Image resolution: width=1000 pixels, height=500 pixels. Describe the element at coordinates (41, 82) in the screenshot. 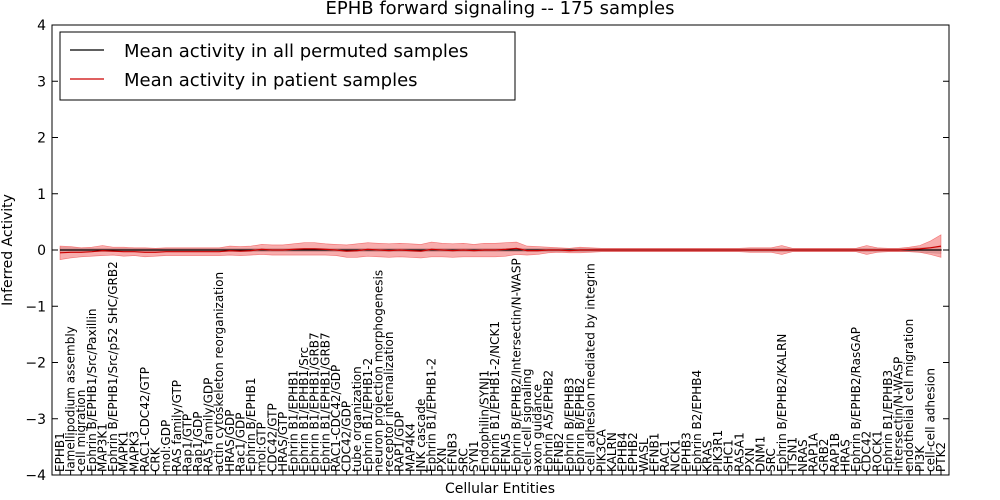

I see `y-tick-label: 3` at that location.